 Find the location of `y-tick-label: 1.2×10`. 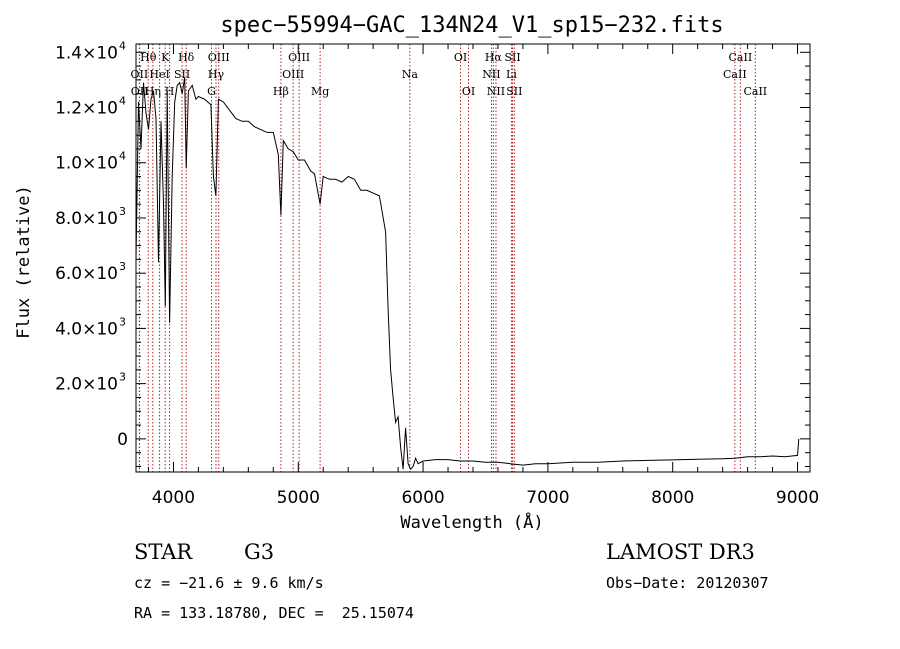

y-tick-label: 1.2×10 is located at coordinates (86, 109).